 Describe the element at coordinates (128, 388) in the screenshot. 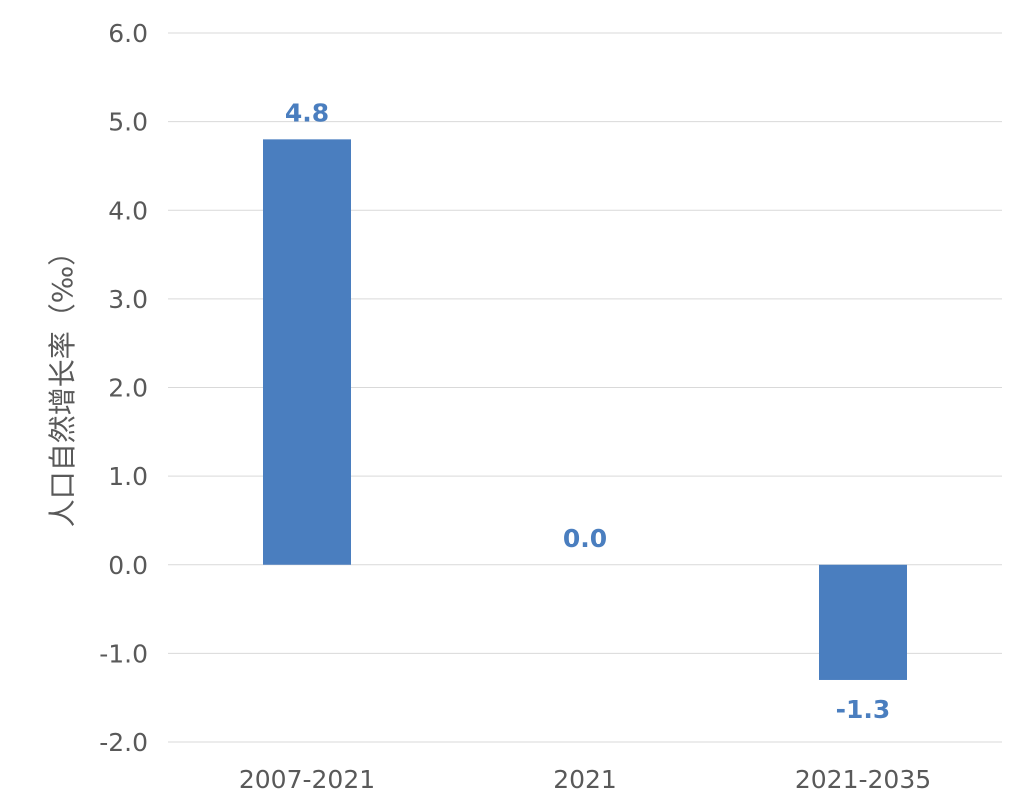

I see `y-tick-label: 2.0` at that location.